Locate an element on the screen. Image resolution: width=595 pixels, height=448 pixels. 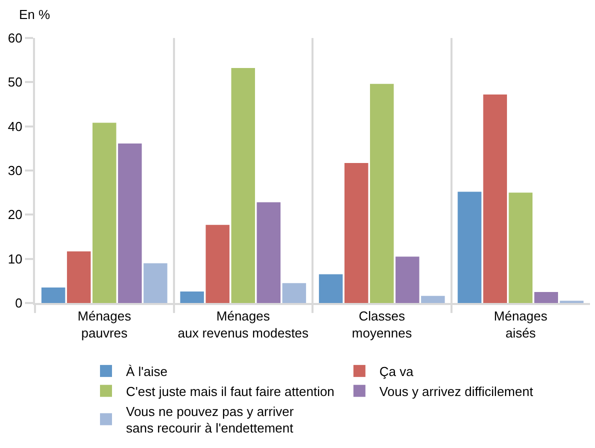
y-tick-label: 0 is located at coordinates (18, 303).